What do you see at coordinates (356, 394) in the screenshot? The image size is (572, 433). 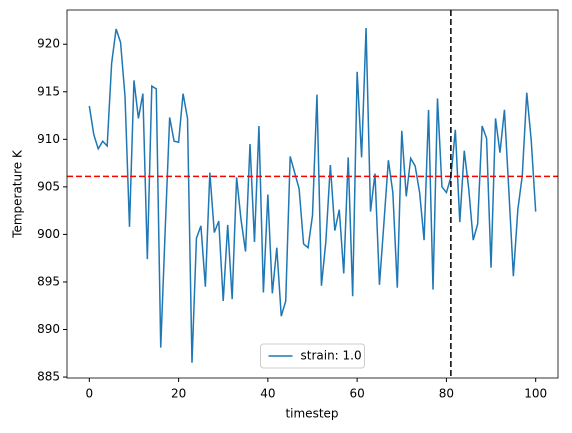 I see `x-tick-label: 60` at bounding box center [356, 394].